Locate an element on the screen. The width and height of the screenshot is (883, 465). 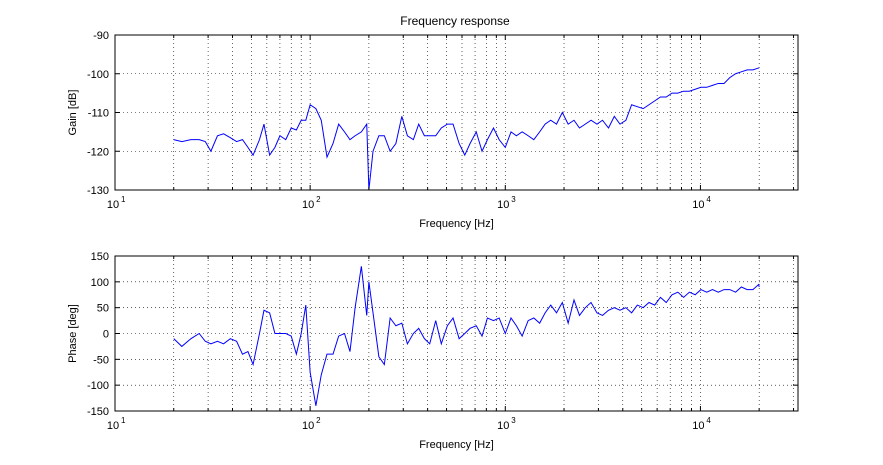
phase-x-tick-exponent: 1 is located at coordinates (123, 420).